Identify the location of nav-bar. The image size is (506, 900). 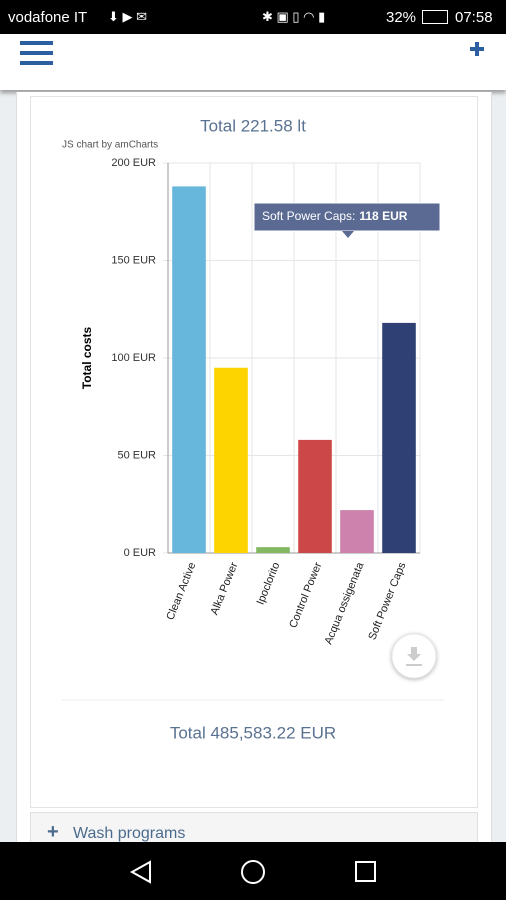
(253, 871).